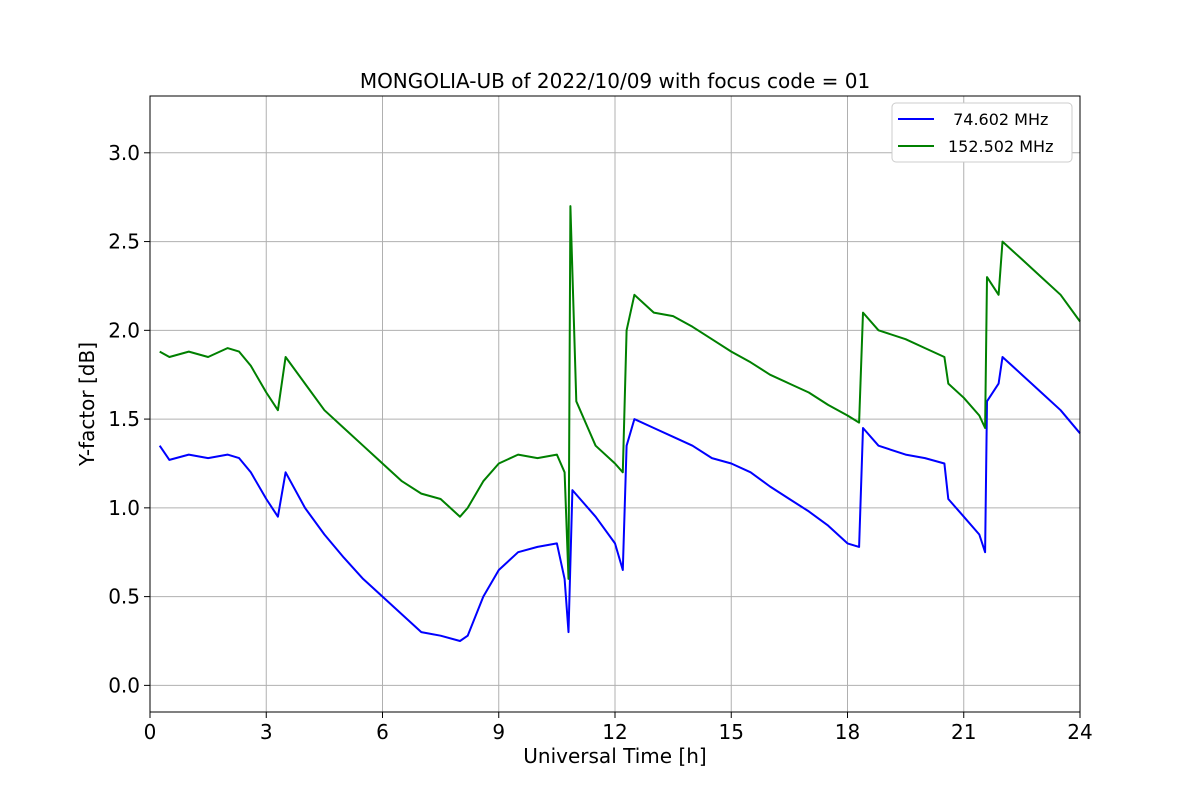 The height and width of the screenshot is (800, 1200). Describe the element at coordinates (498, 732) in the screenshot. I see `x-tick-label: 9` at that location.